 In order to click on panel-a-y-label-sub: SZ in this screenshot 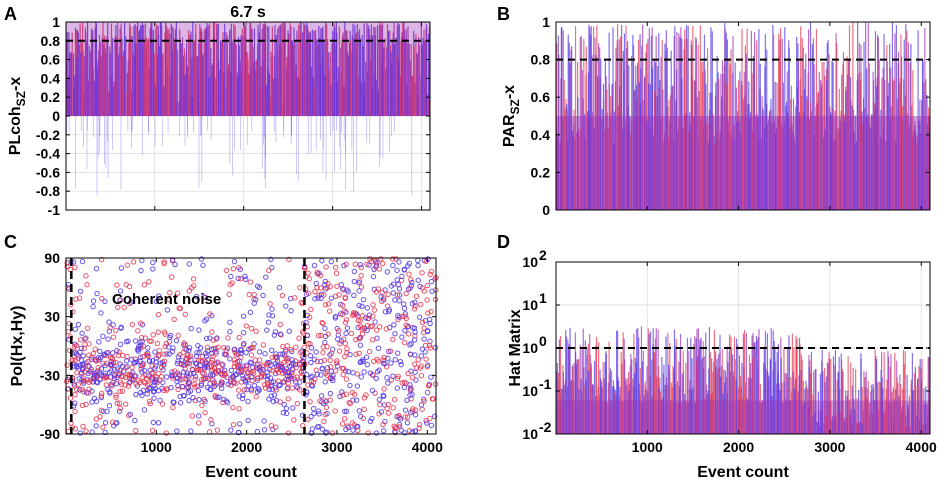, I will do `click(21, 98)`.